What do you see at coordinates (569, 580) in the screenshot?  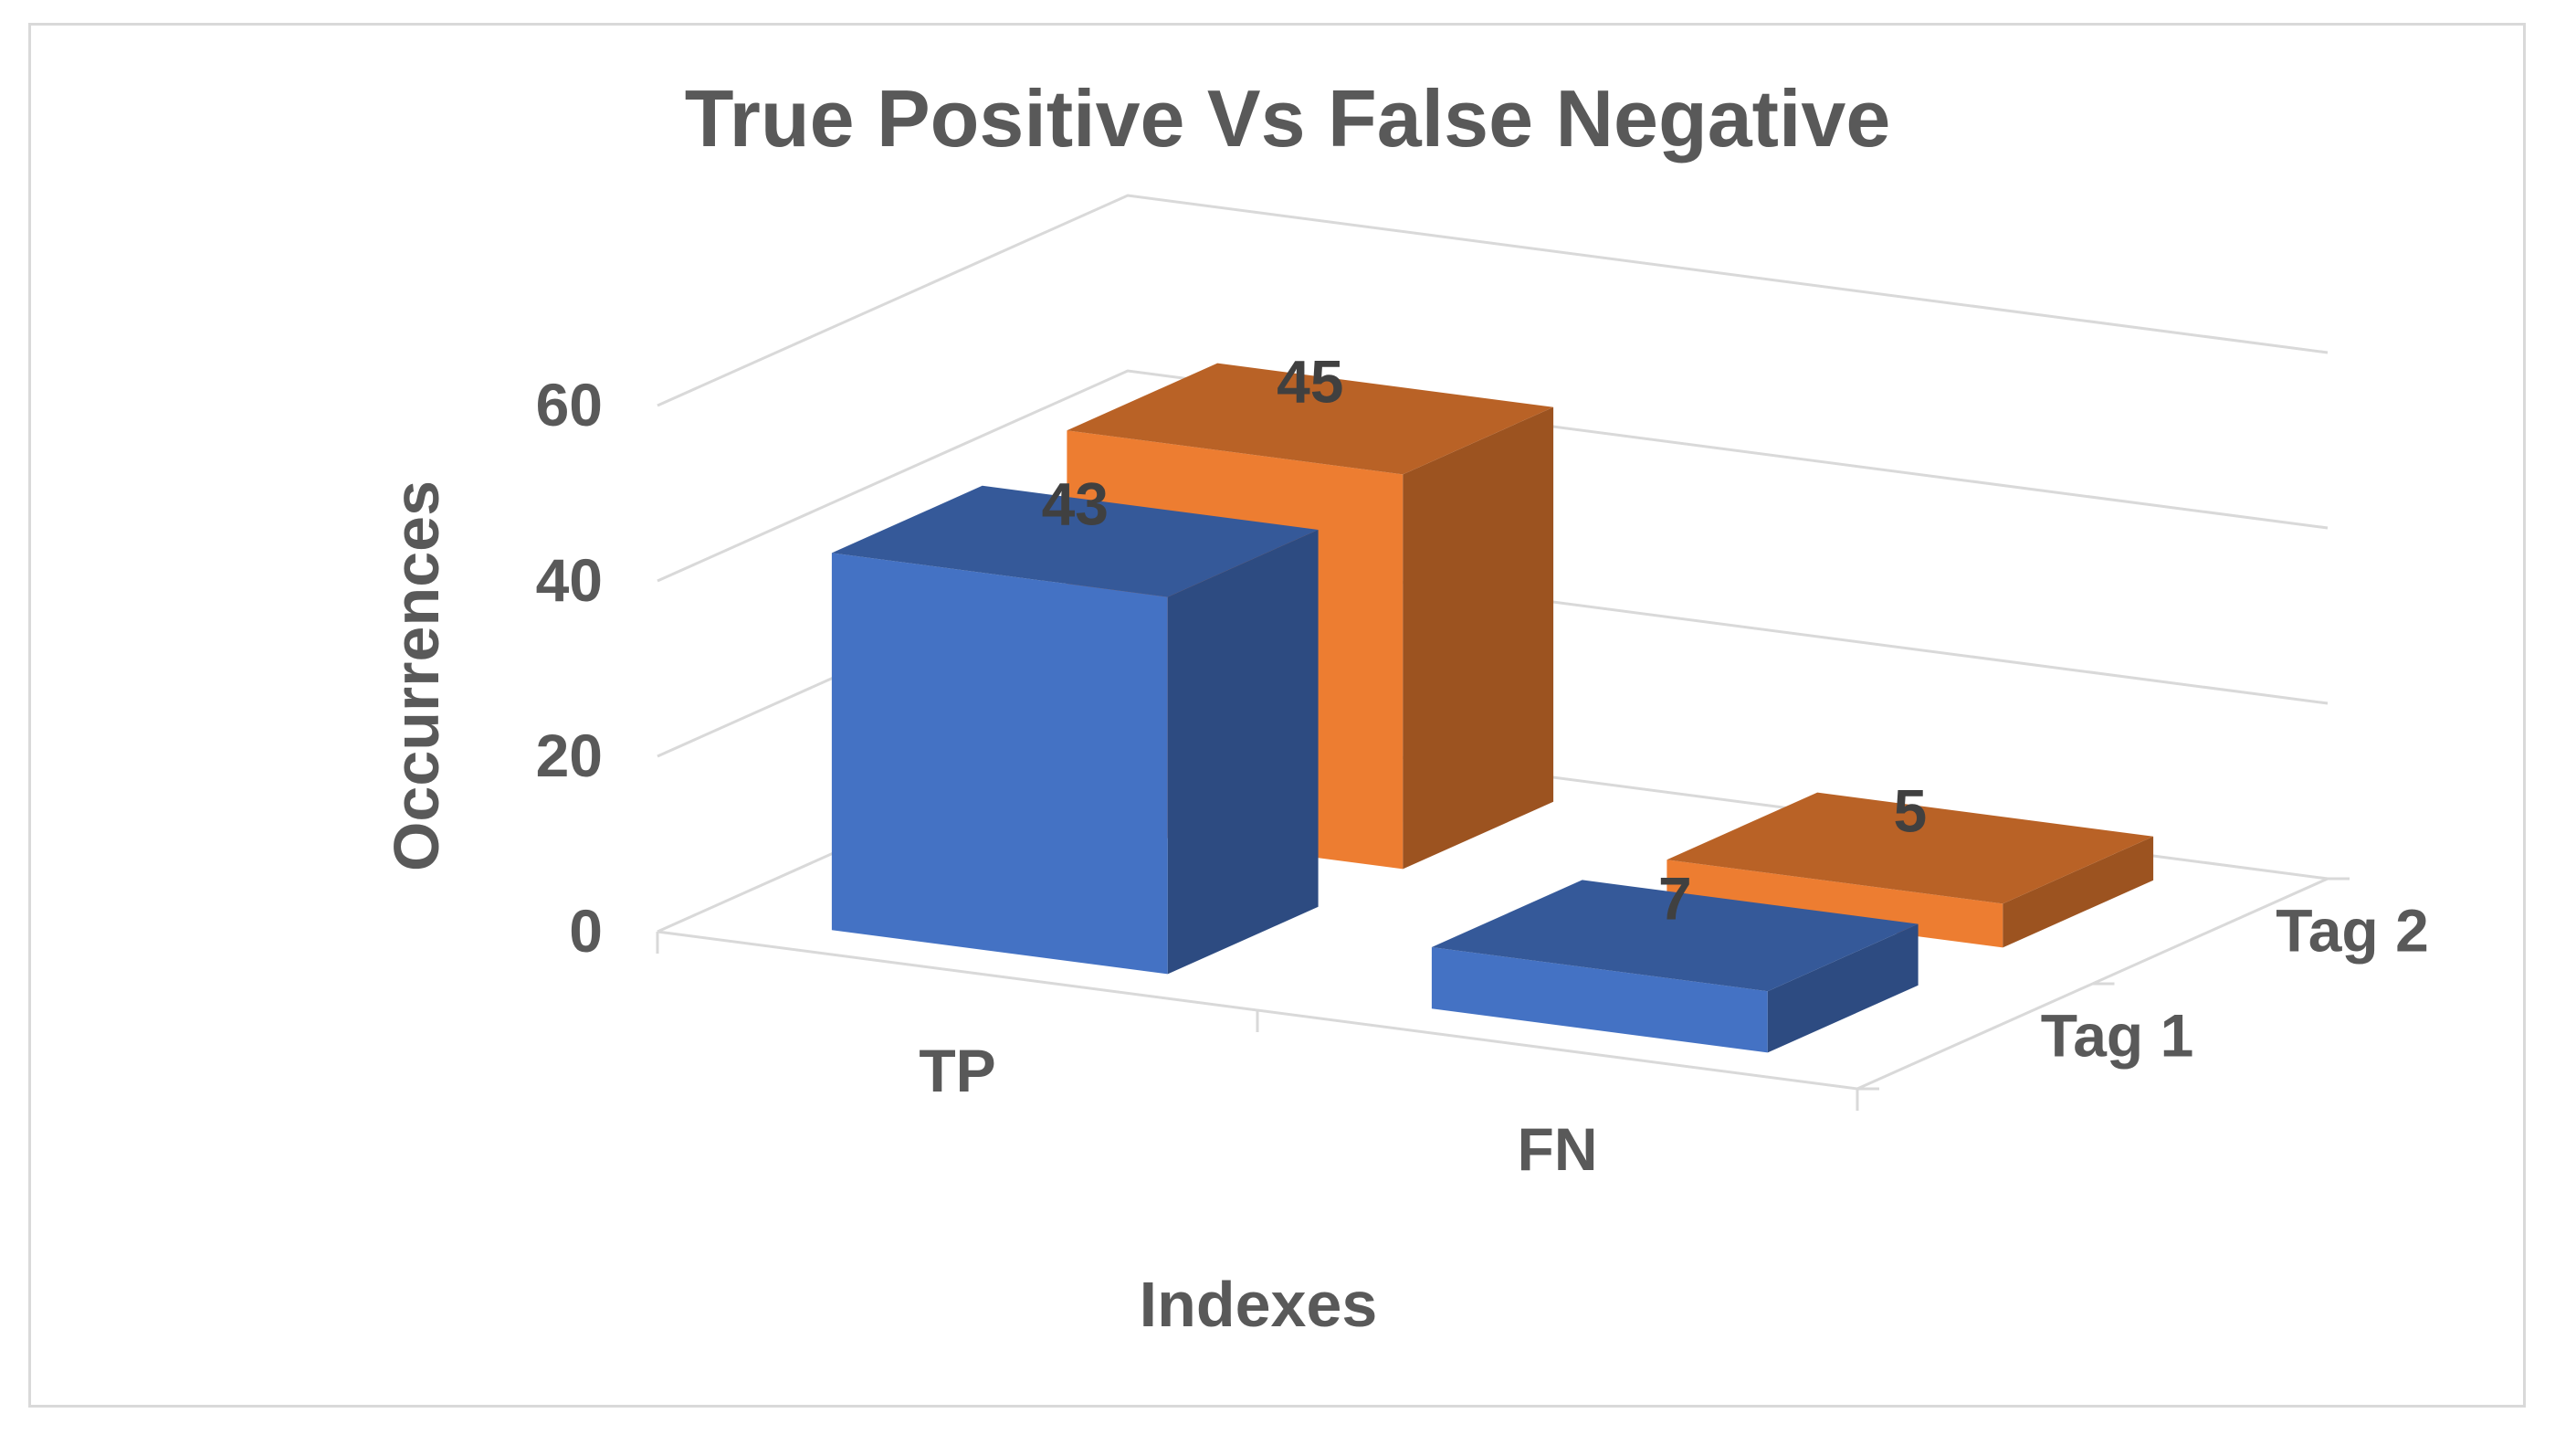 I see `y-tick-label: 40` at bounding box center [569, 580].